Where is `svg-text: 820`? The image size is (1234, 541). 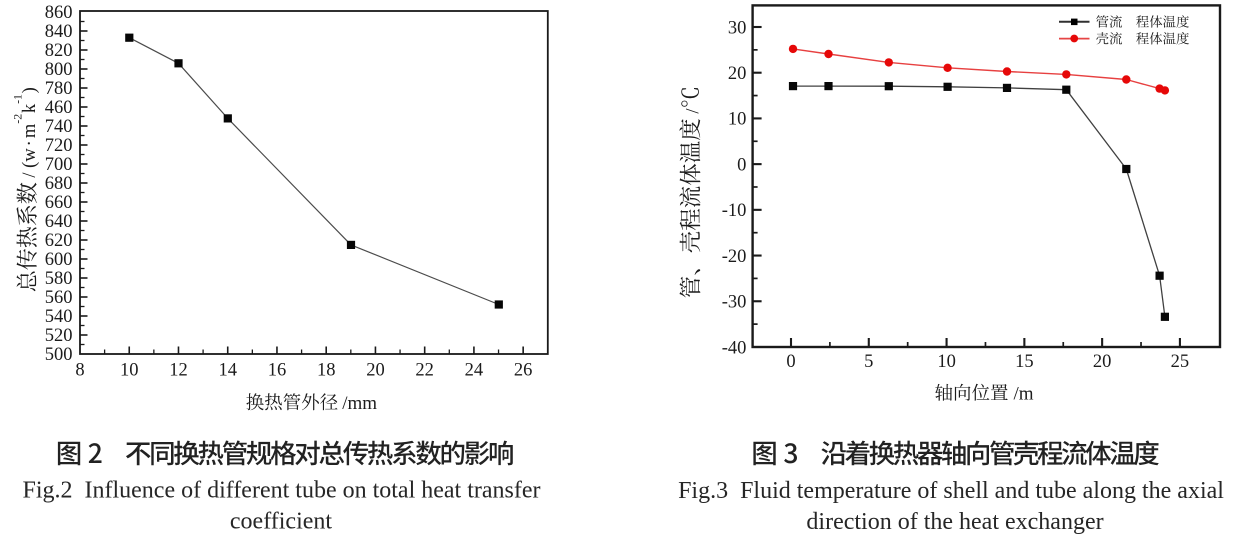 svg-text: 820 is located at coordinates (59, 51).